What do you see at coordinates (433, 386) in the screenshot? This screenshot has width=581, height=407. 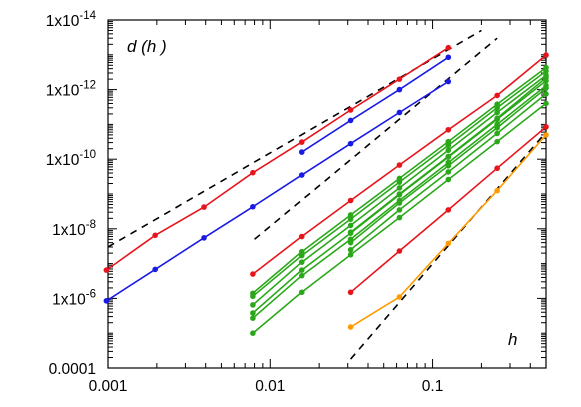 I see `x-tick-label: 0.1` at bounding box center [433, 386].